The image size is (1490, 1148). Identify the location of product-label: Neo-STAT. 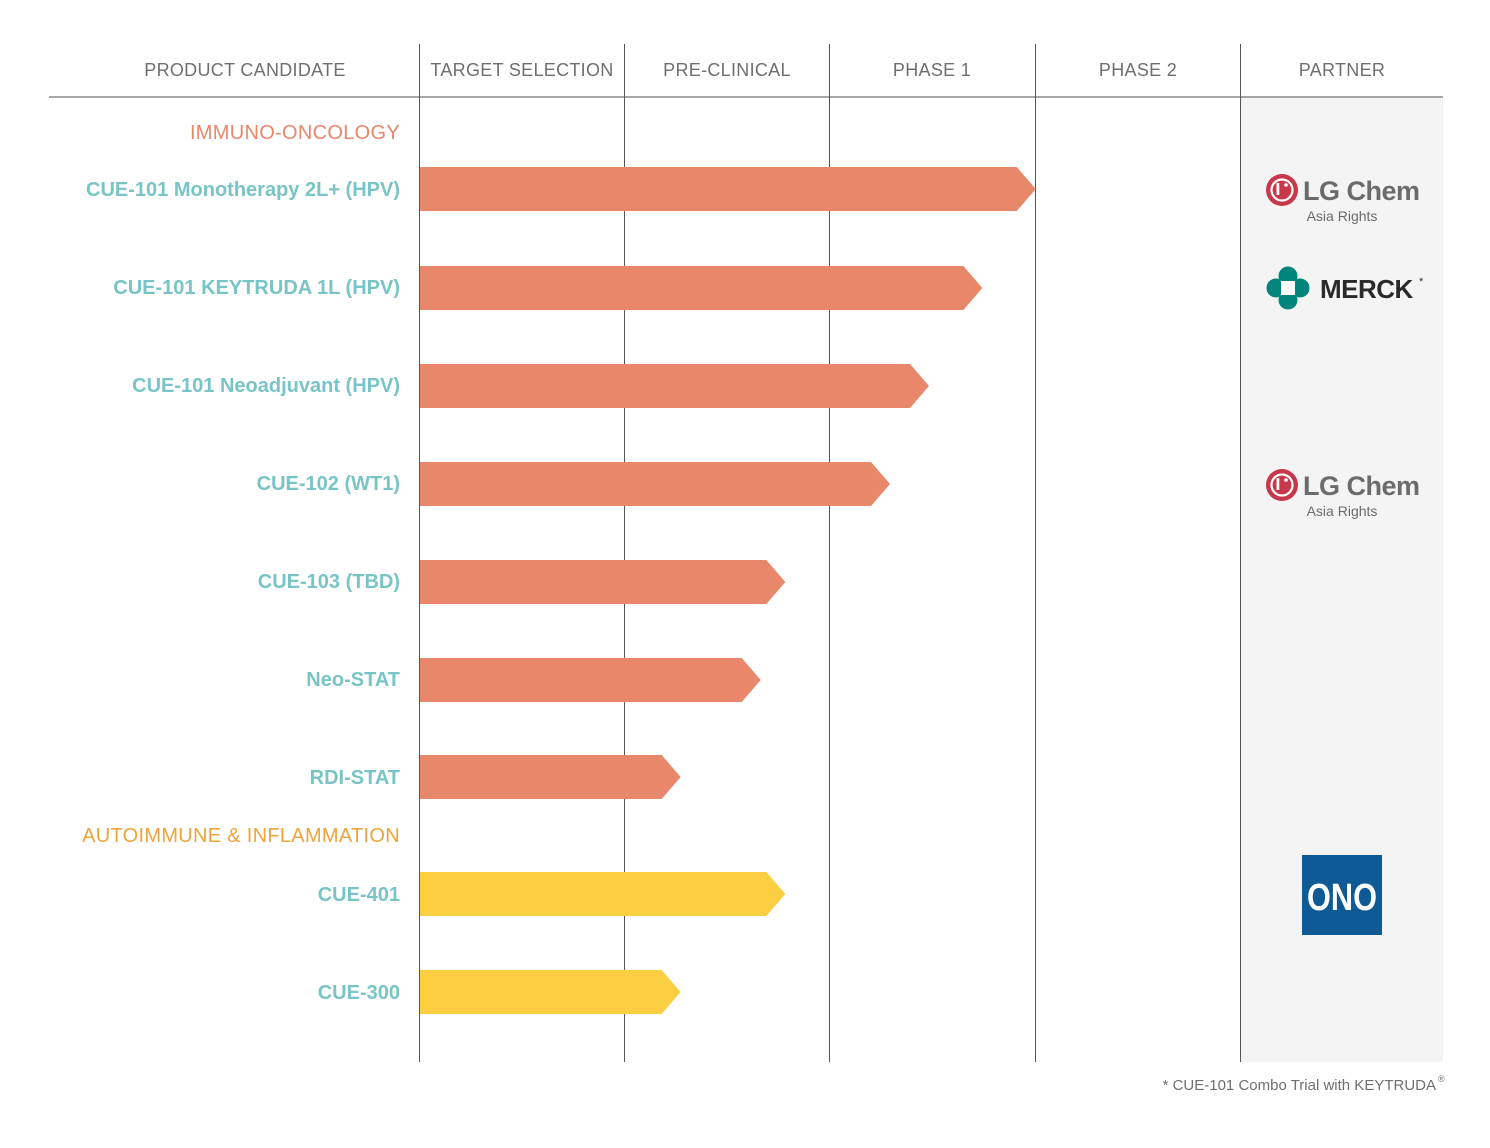
(353, 680).